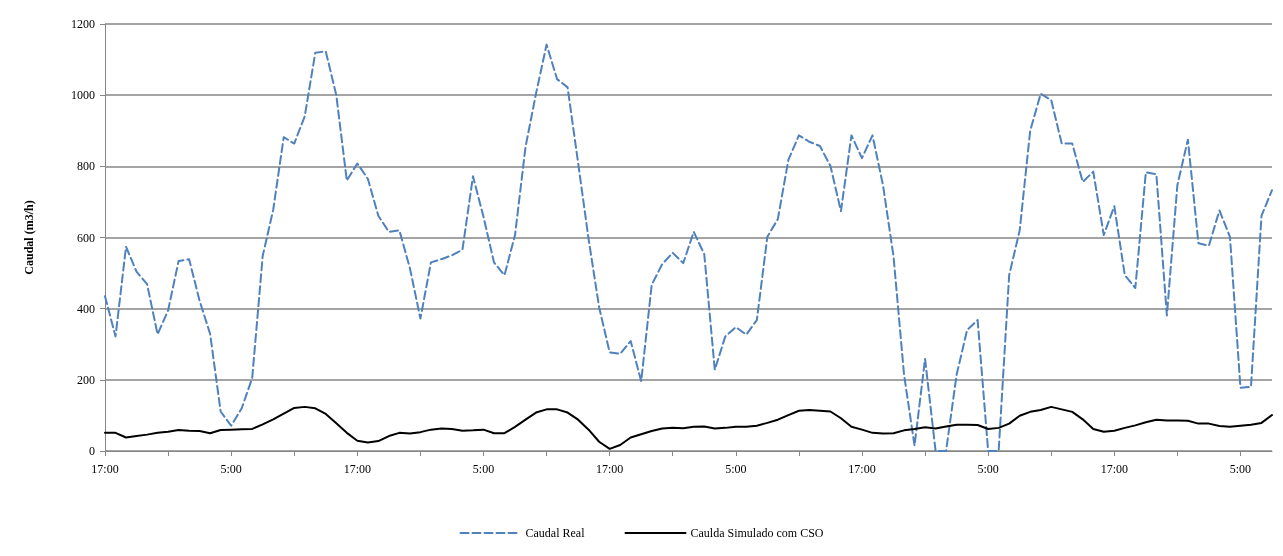  I want to click on y-tick-label: 1000, so click(83, 95).